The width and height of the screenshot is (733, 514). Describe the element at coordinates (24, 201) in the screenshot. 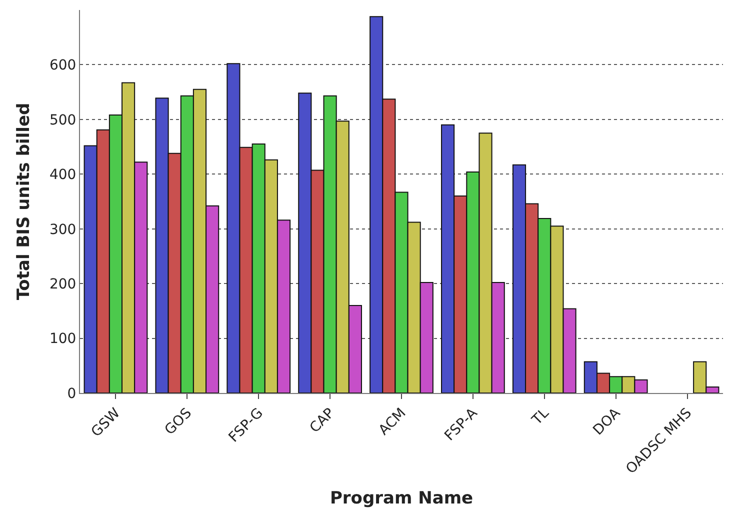

I see `y-axis-title: Total BIS units billed` at that location.